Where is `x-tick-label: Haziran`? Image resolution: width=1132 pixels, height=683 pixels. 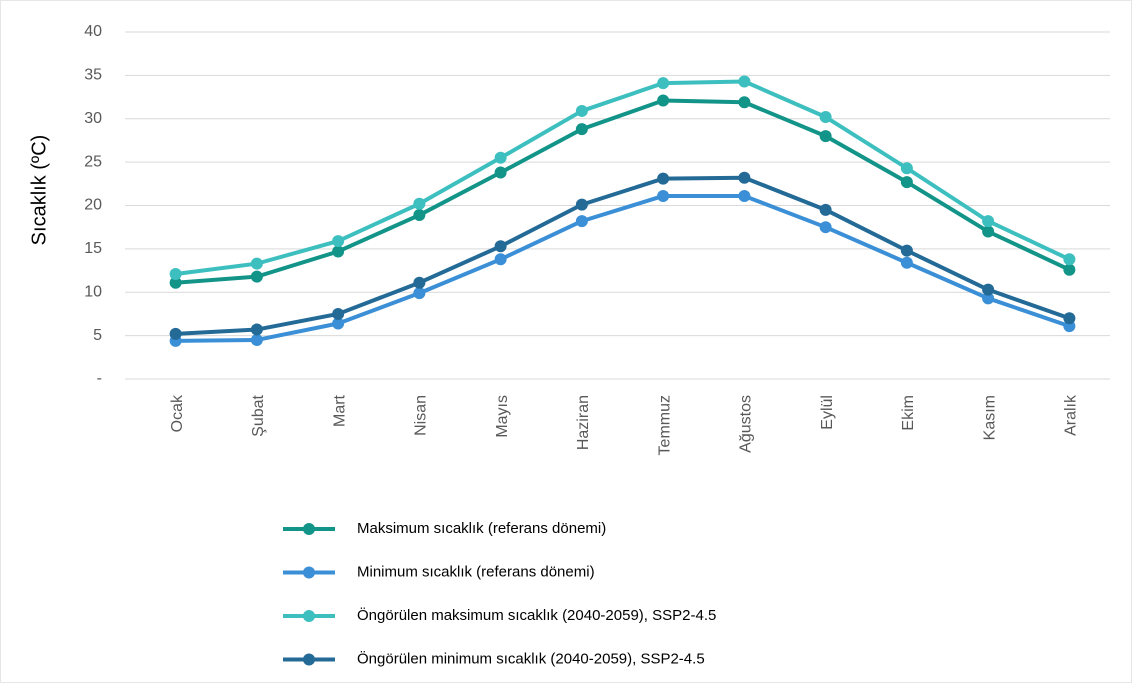
x-tick-label: Haziran is located at coordinates (583, 422).